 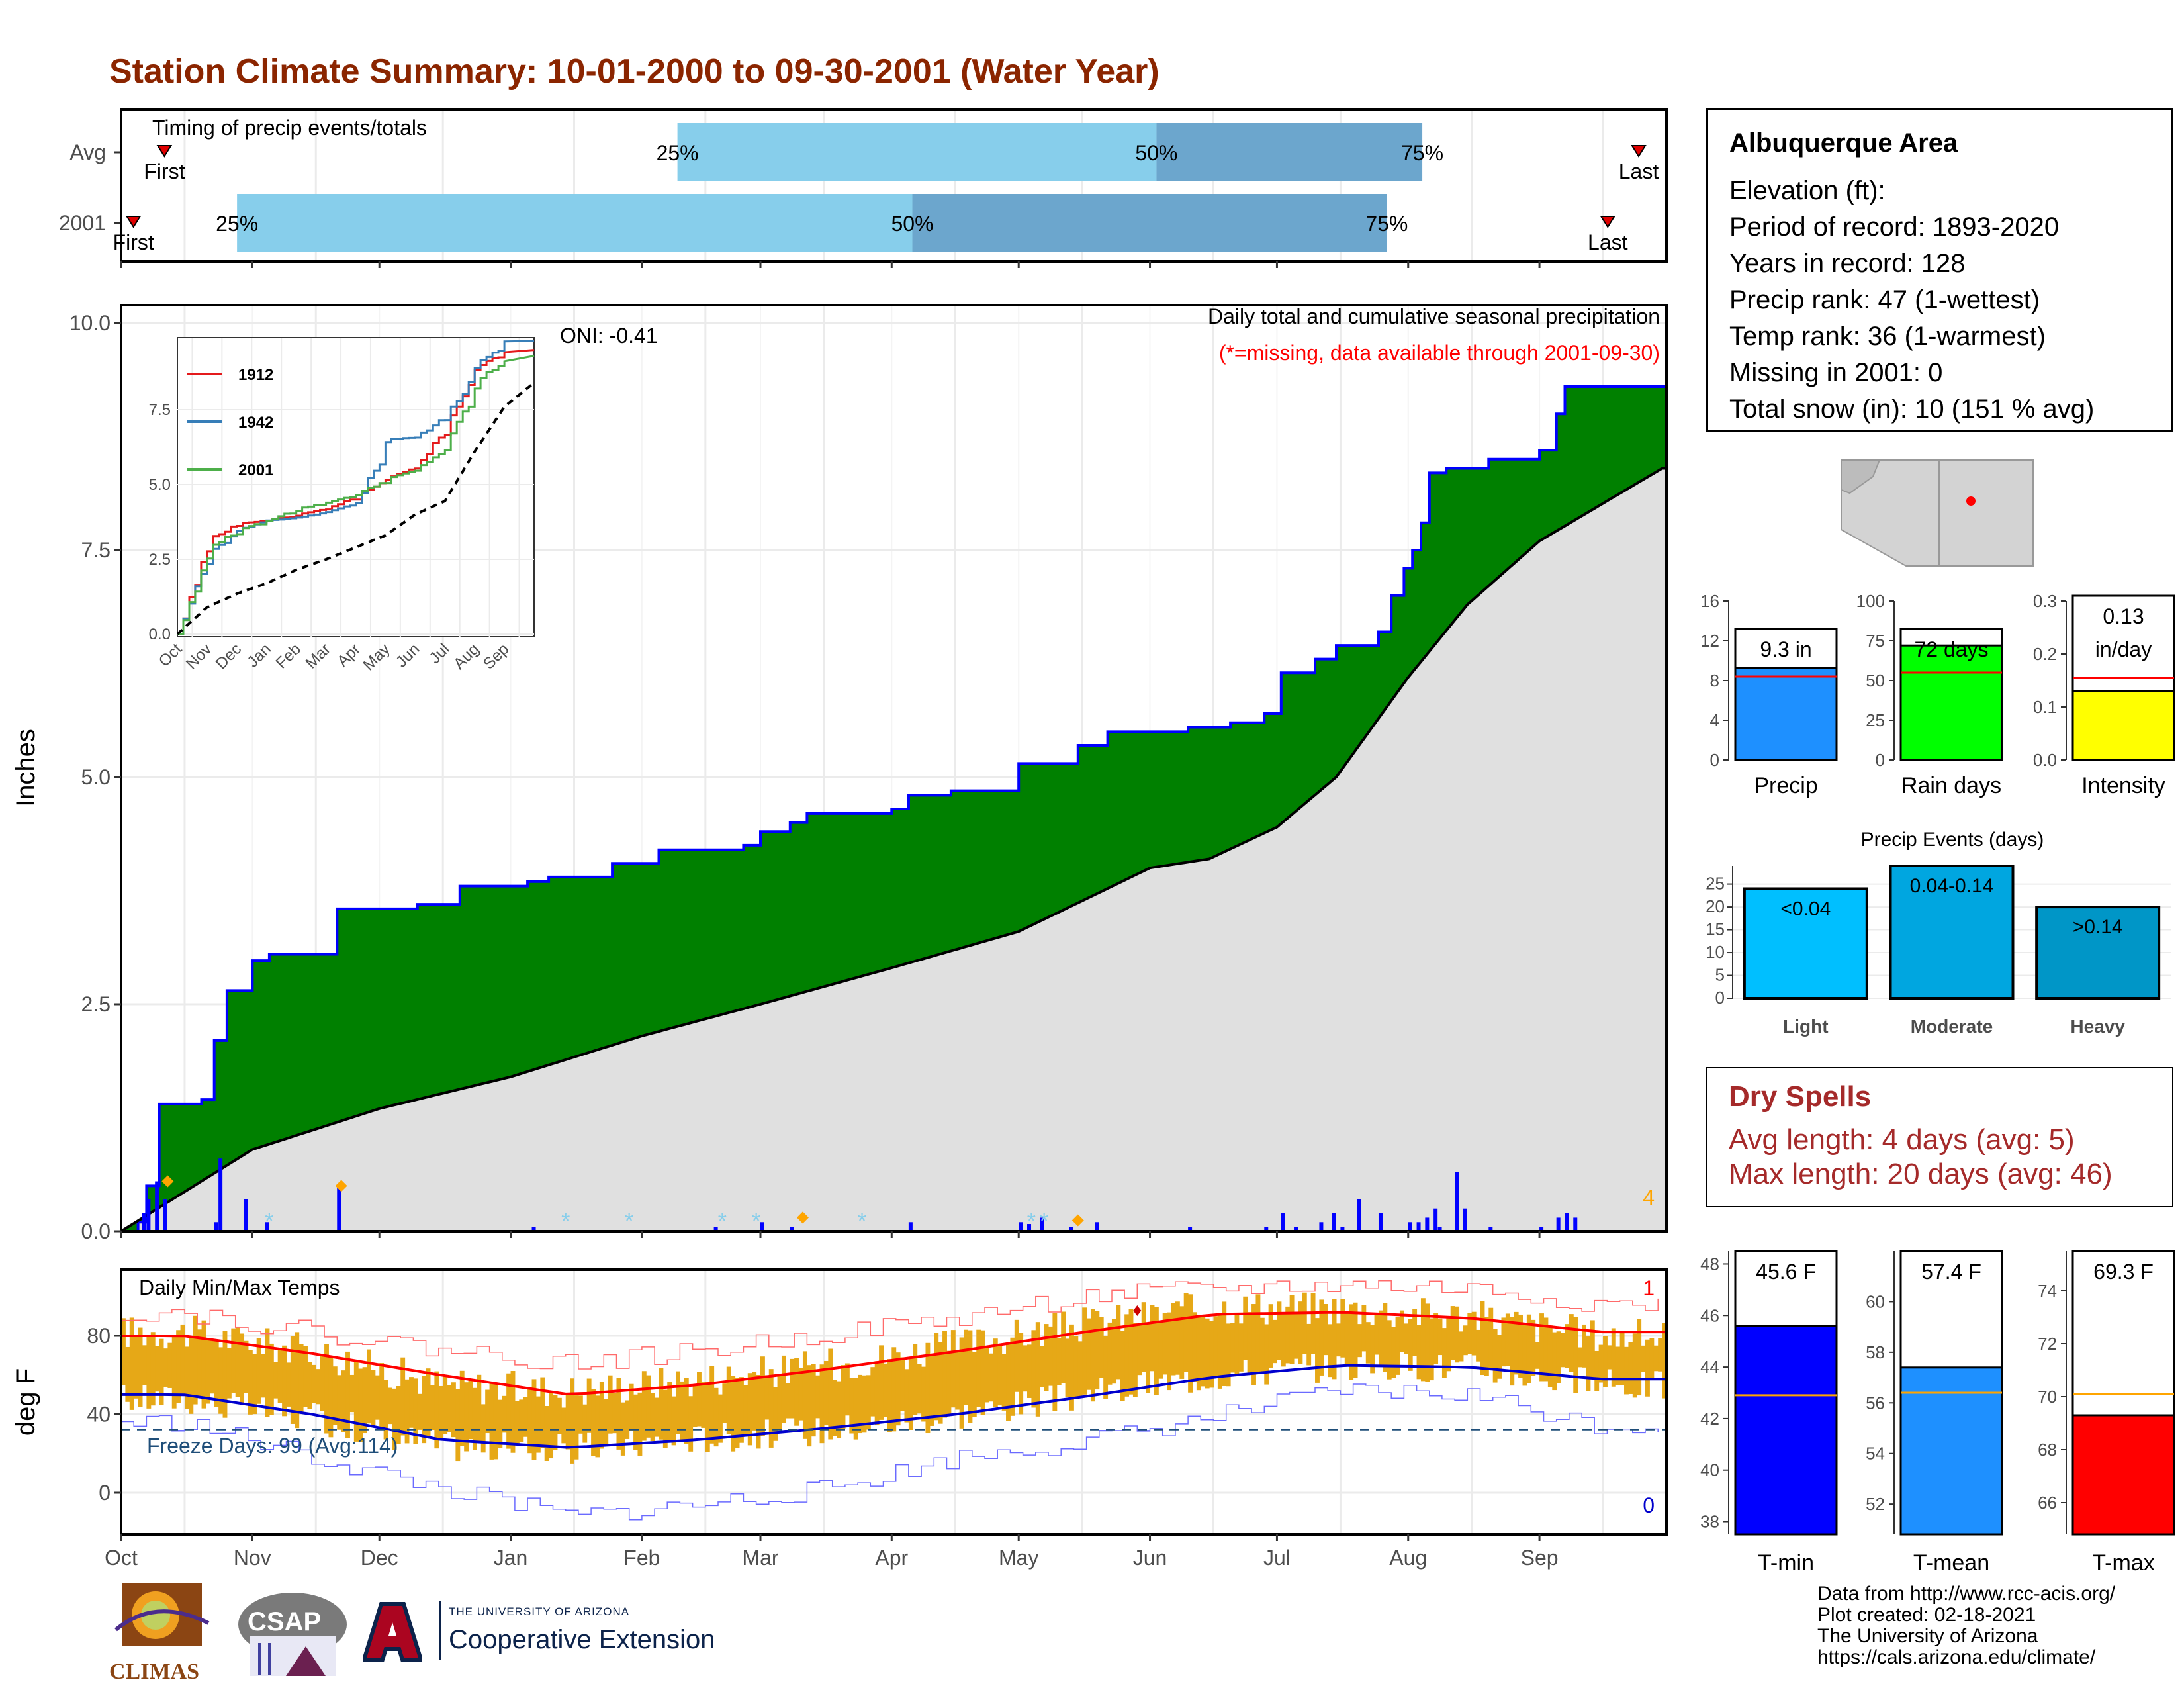 I want to click on value-bar, so click(x=1786, y=714).